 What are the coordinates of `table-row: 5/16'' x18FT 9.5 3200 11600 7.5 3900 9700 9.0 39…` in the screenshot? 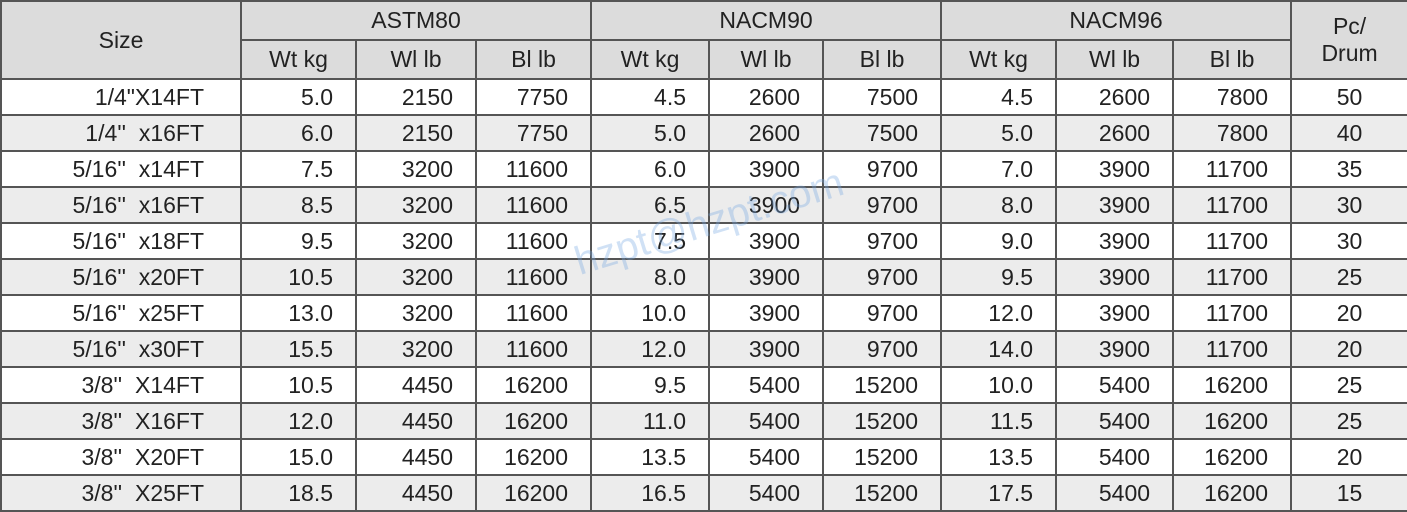 It's located at (703, 241).